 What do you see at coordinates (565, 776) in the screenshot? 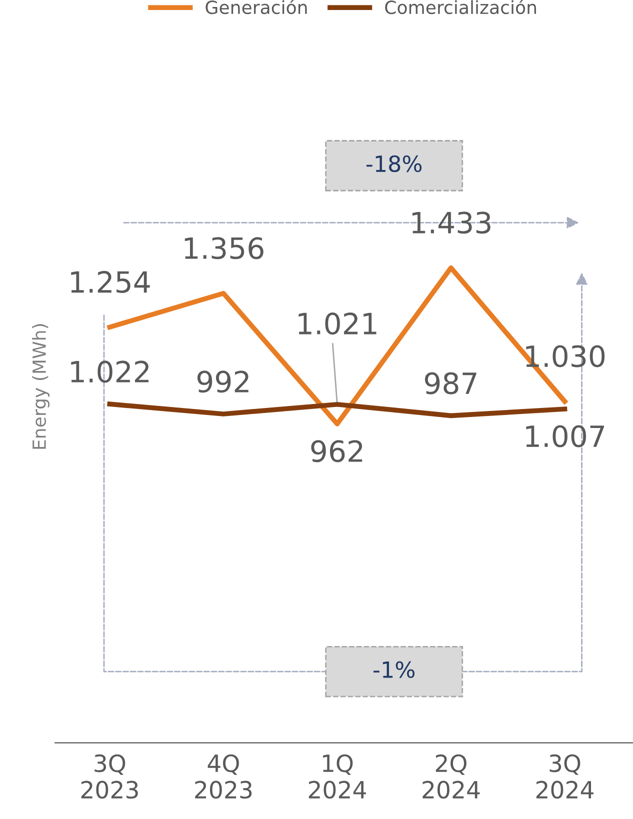
I see `x-tick-label: 3Q 2024` at bounding box center [565, 776].